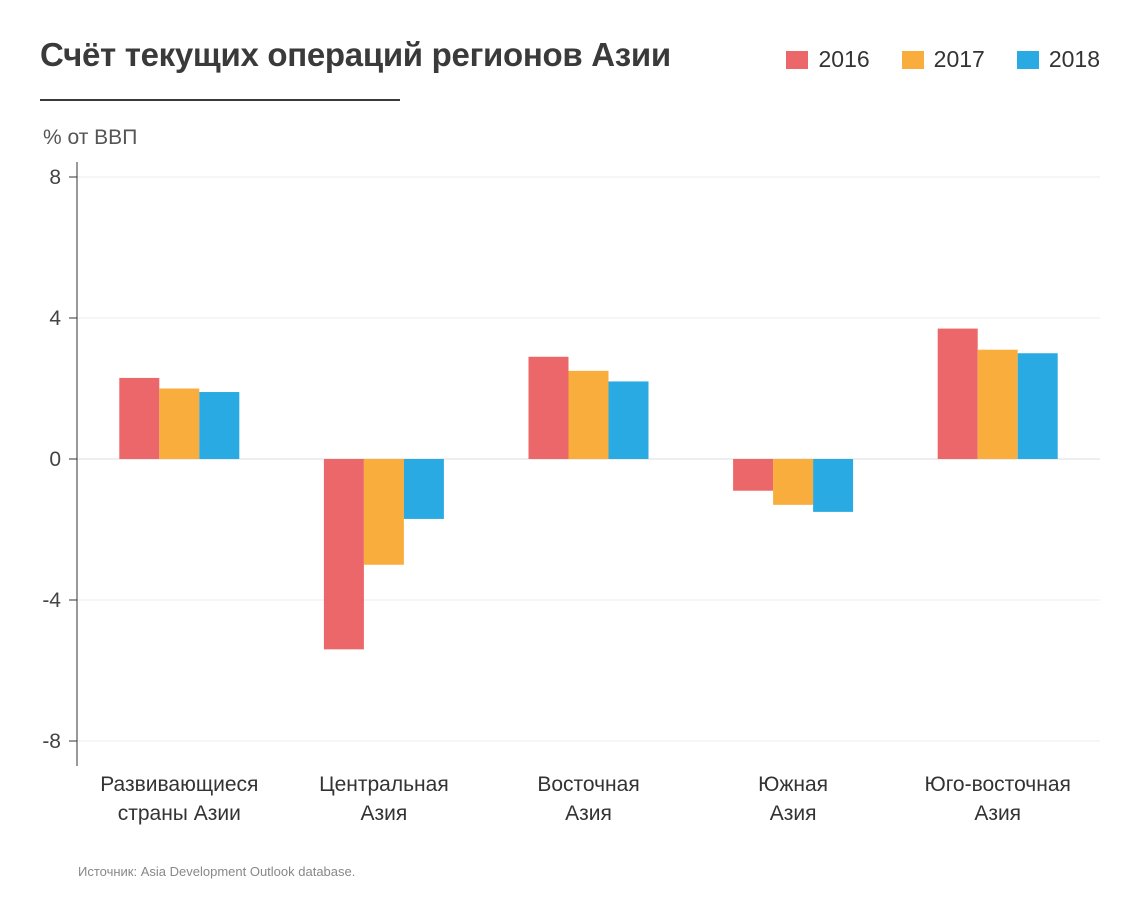  I want to click on legend-item-2017: 2017, so click(943, 59).